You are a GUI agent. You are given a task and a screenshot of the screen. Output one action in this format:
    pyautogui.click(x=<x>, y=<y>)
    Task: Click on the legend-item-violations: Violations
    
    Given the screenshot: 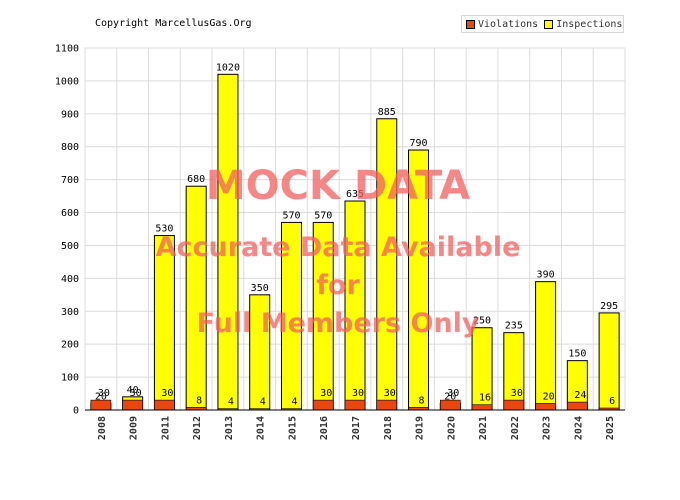 What is the action you would take?
    pyautogui.click(x=502, y=24)
    